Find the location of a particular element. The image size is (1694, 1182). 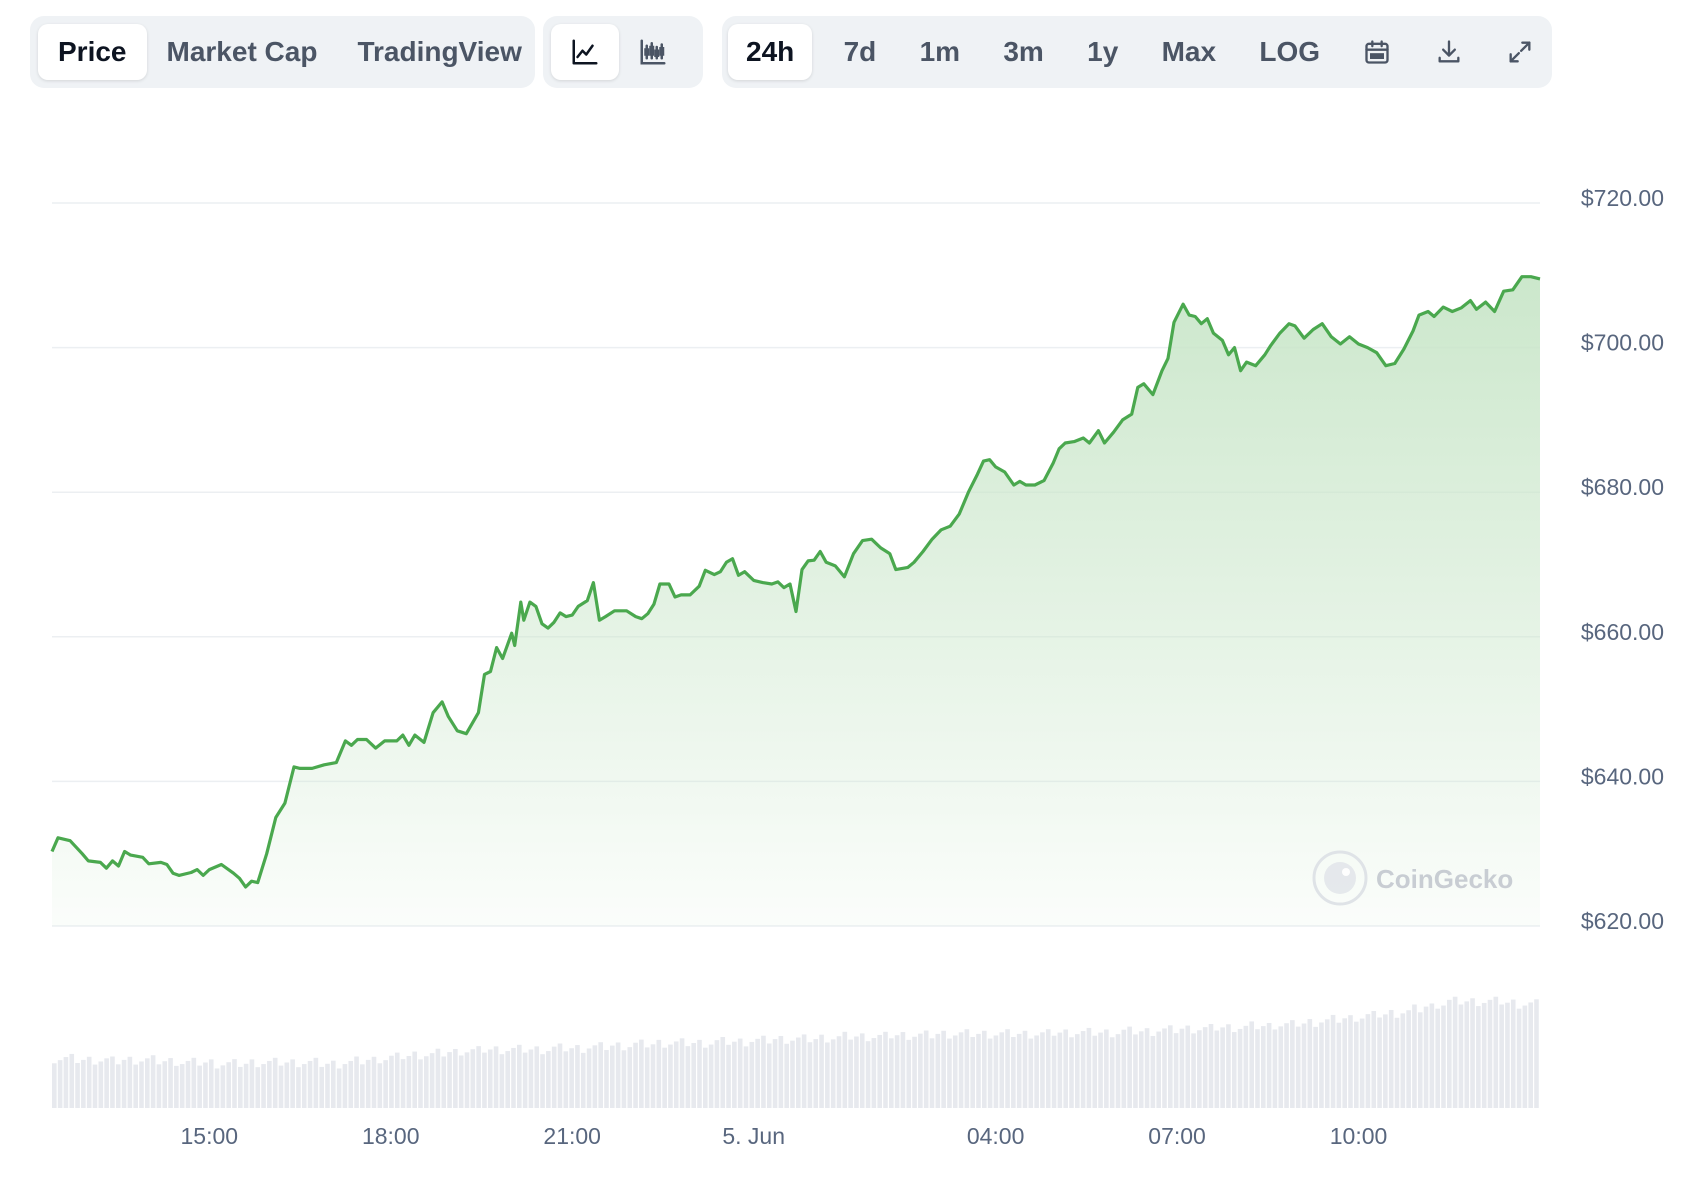

time-range-group: 24h 7d 1m 3m 1y Max LOG is located at coordinates (1137, 52).